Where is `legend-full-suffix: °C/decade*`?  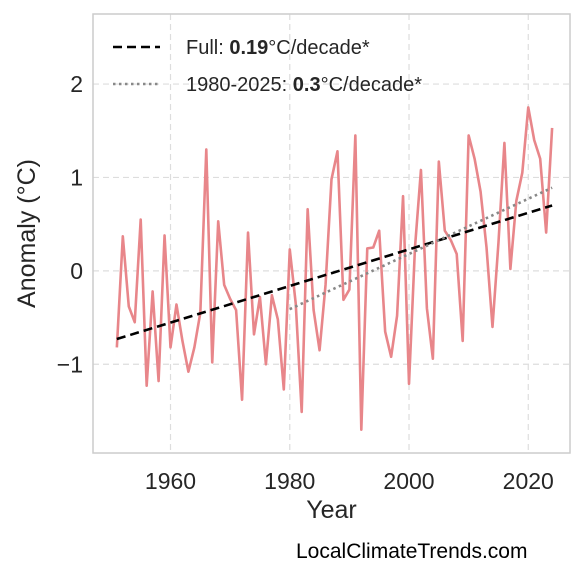
legend-full-suffix: °C/decade* is located at coordinates (319, 48).